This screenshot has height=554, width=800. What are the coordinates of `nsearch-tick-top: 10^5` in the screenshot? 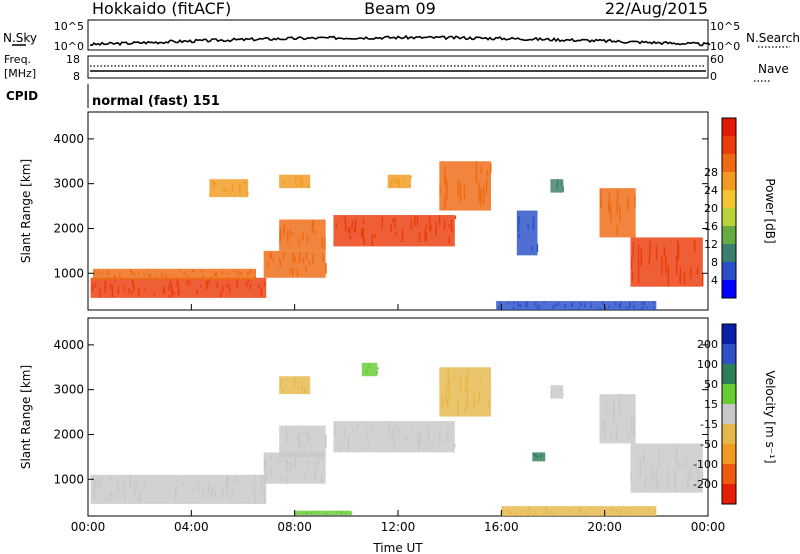 It's located at (725, 26).